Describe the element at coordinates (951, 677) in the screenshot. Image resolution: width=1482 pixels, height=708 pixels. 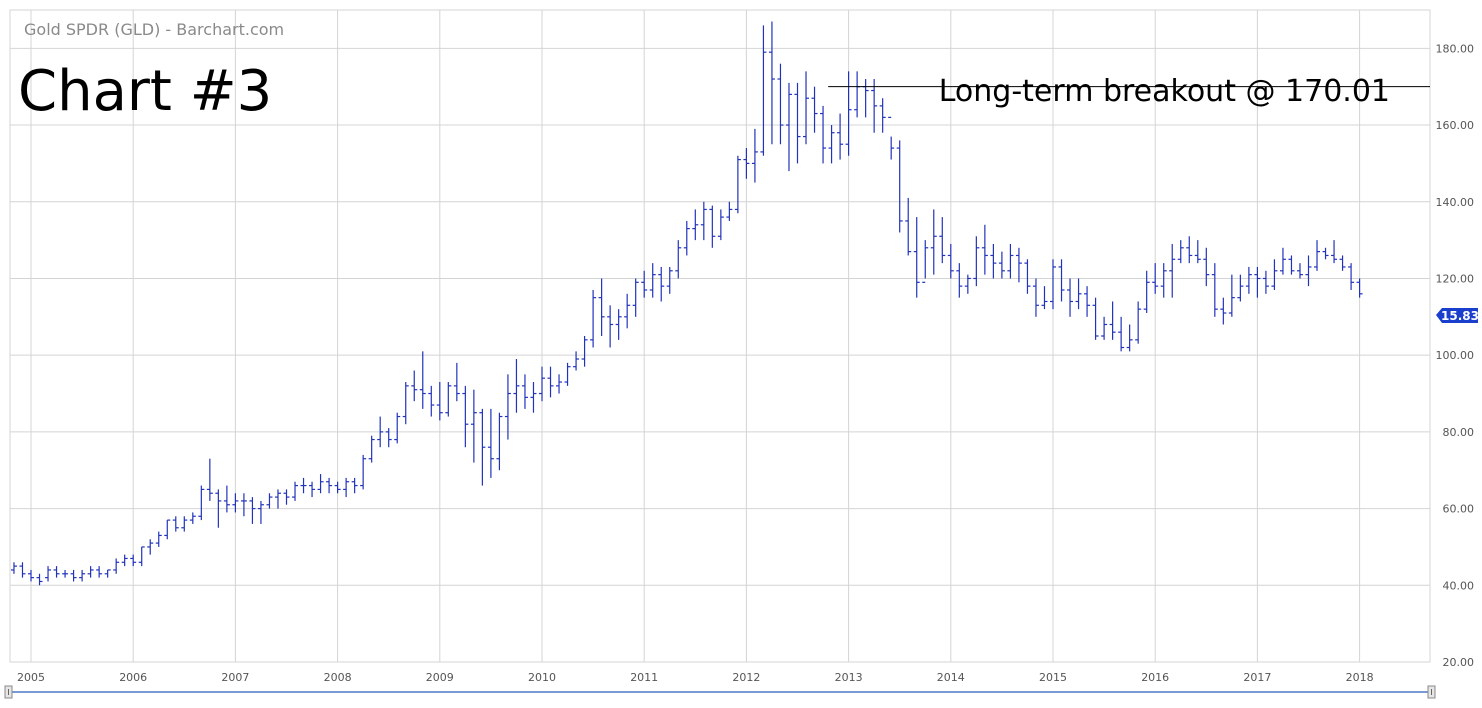
I see `x-tick-label: 2014` at that location.